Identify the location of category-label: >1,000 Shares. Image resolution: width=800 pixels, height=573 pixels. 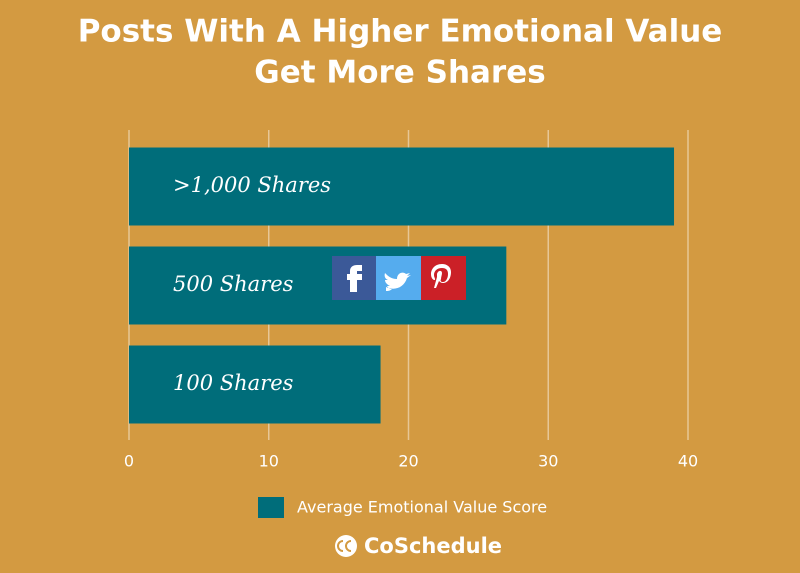
(252, 185).